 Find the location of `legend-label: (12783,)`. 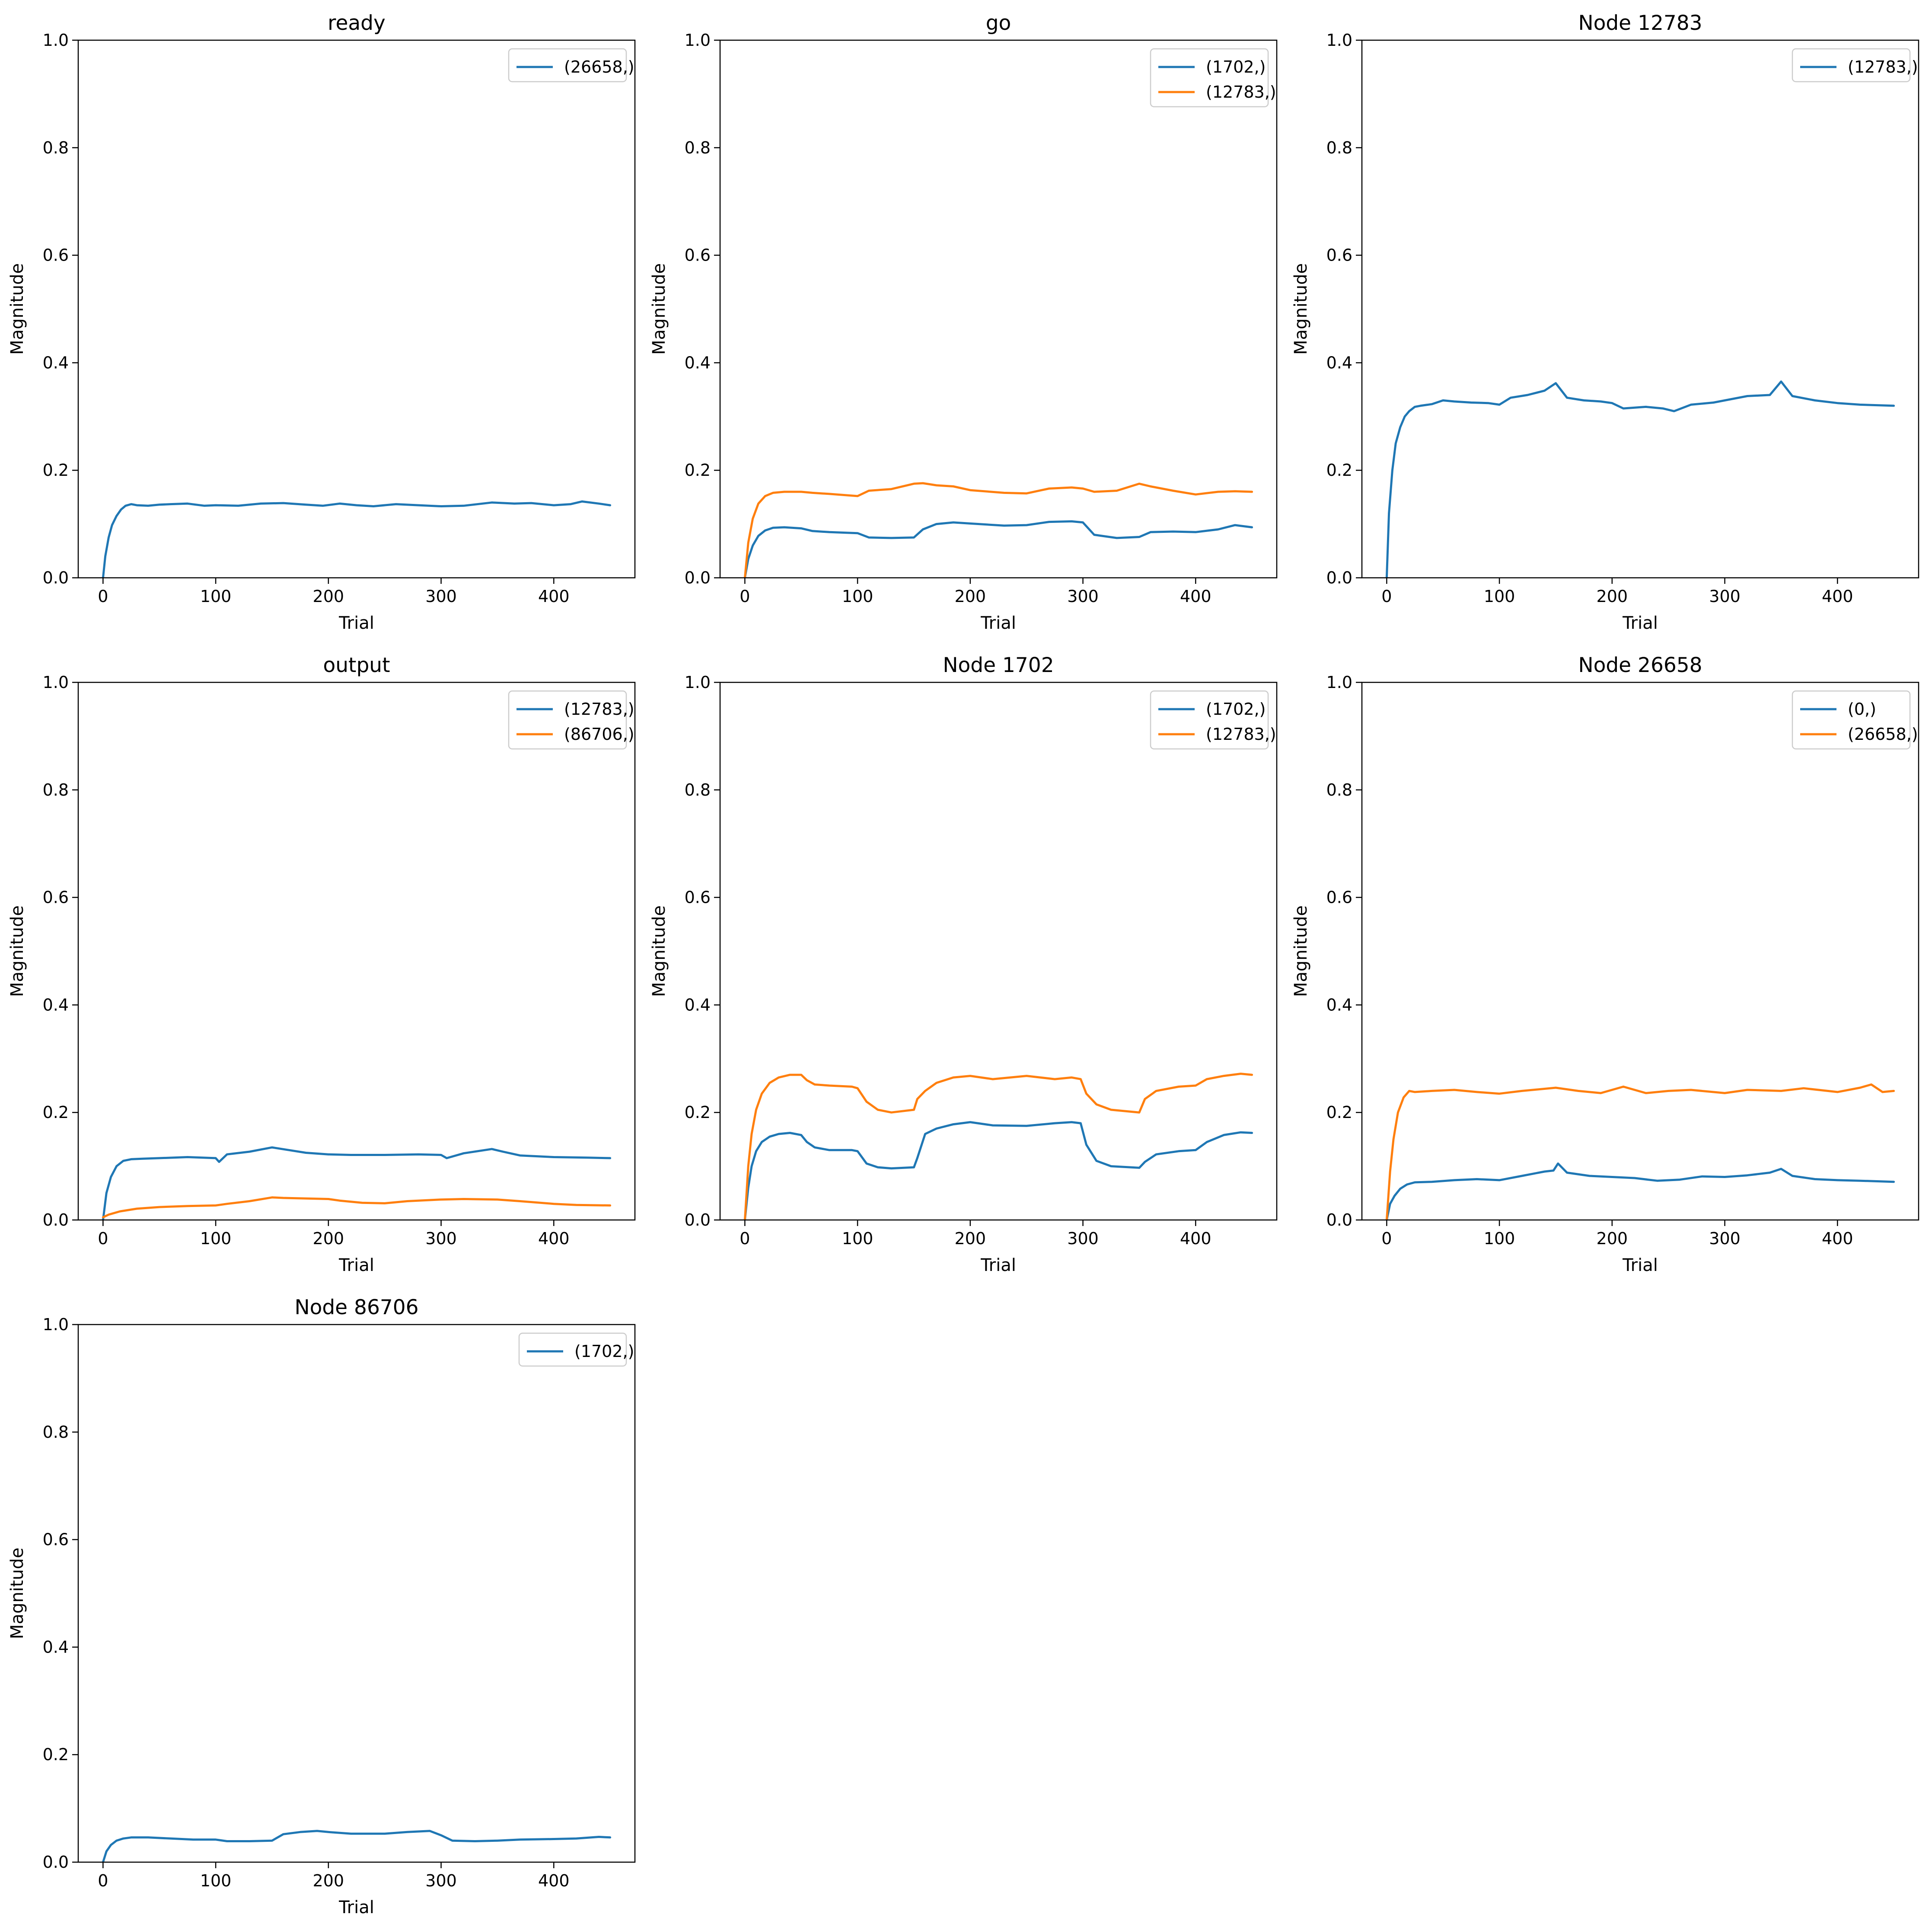

legend-label: (12783,) is located at coordinates (599, 709).